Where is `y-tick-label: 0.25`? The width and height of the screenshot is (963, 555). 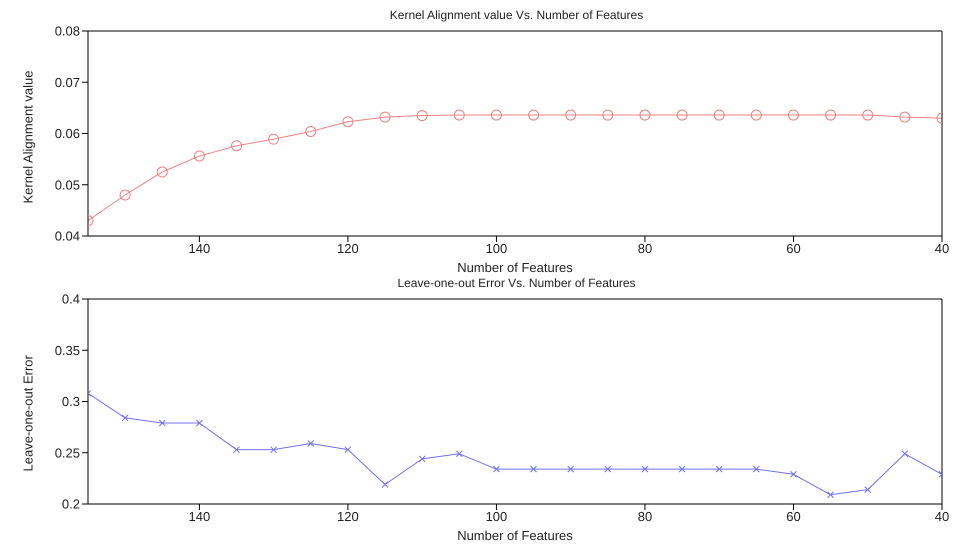
y-tick-label: 0.25 is located at coordinates (67, 452).